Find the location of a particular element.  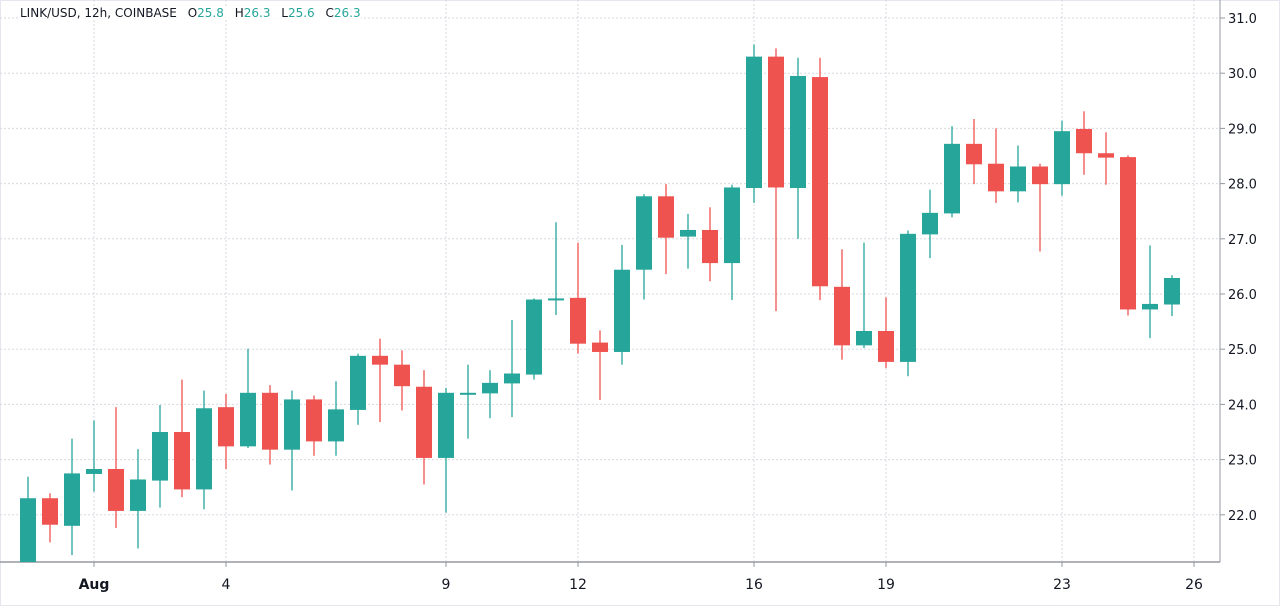

x-tick-label: 12 is located at coordinates (578, 585).